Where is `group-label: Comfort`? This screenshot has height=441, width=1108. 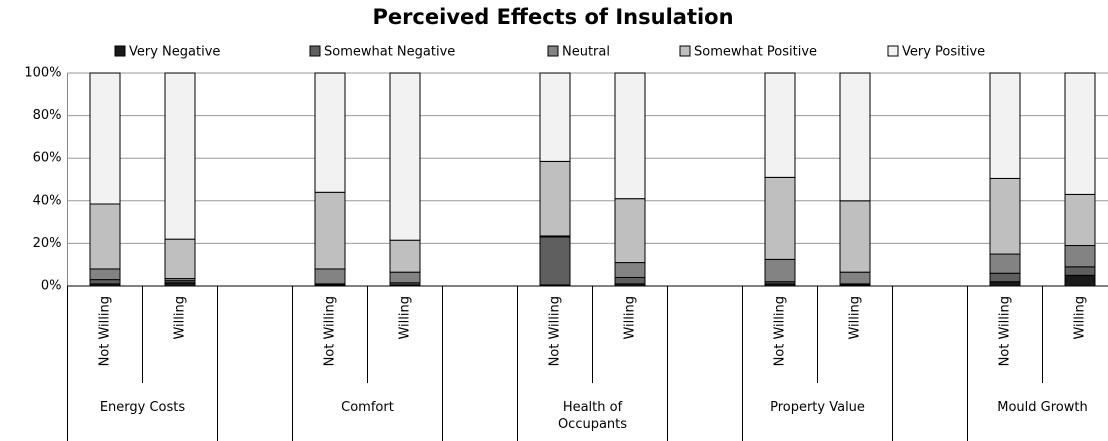
group-label: Comfort is located at coordinates (367, 407).